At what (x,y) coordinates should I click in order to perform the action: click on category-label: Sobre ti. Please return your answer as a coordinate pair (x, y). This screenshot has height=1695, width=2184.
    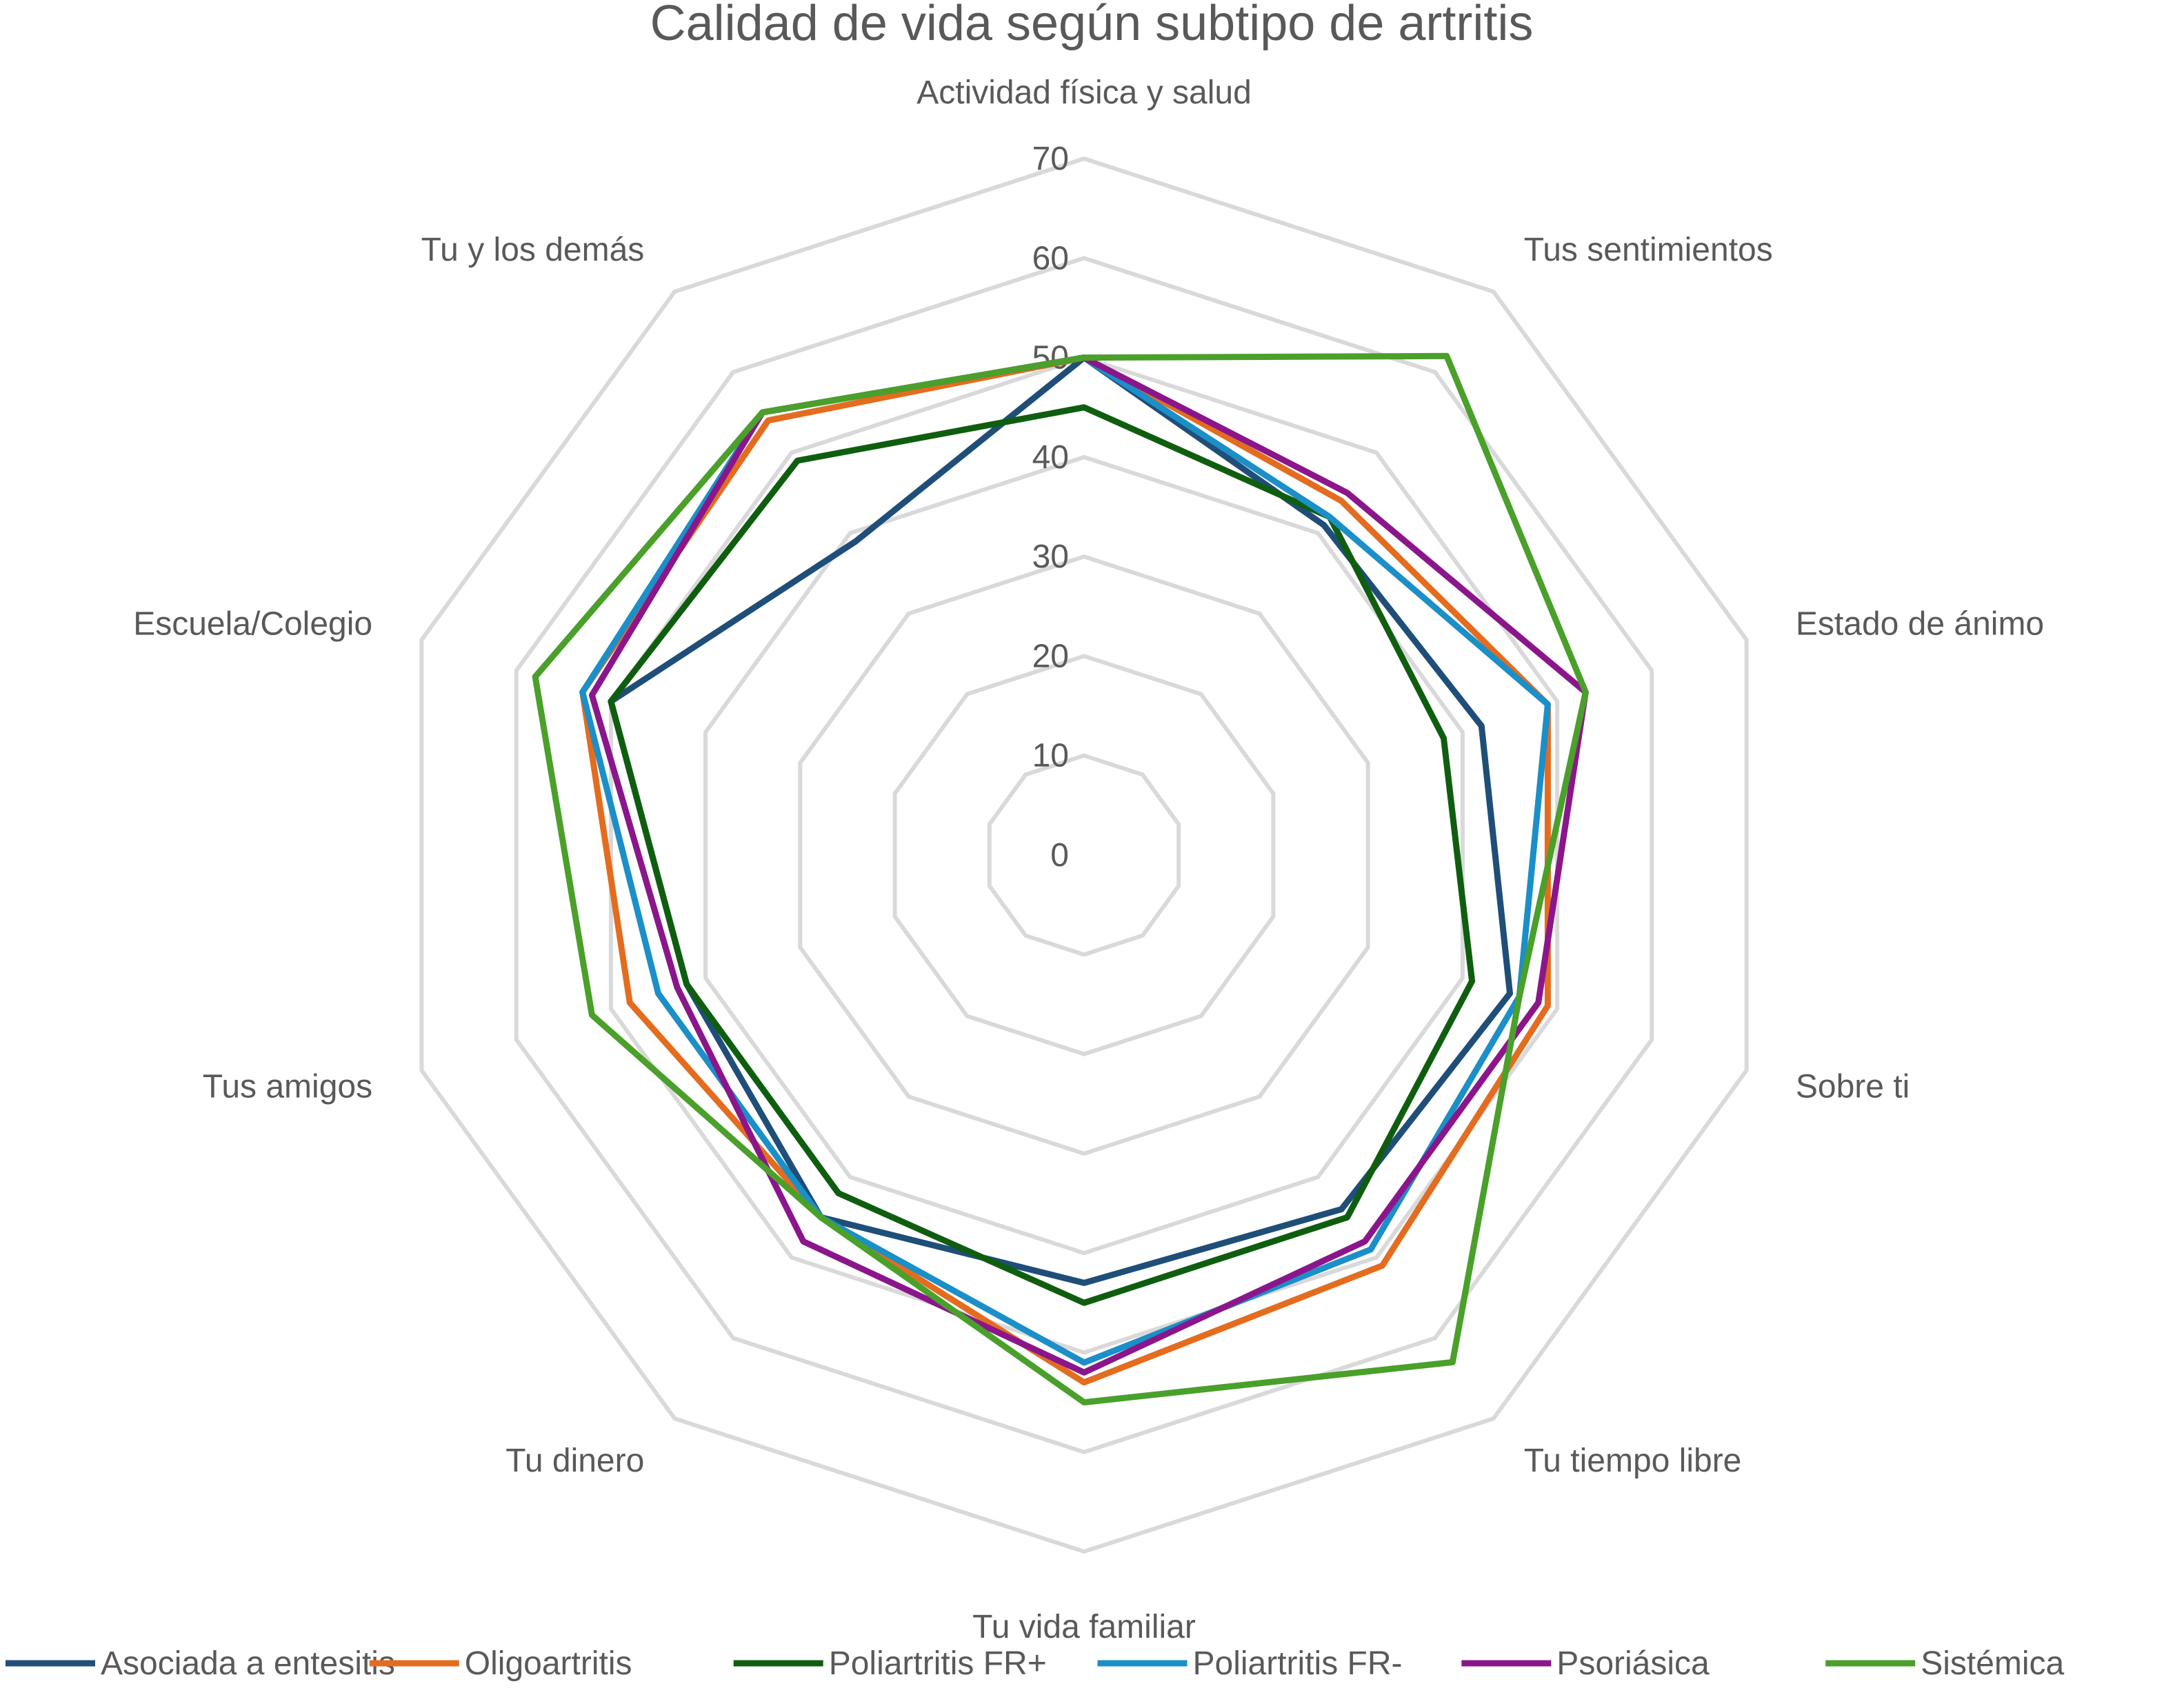
    Looking at the image, I should click on (1853, 1086).